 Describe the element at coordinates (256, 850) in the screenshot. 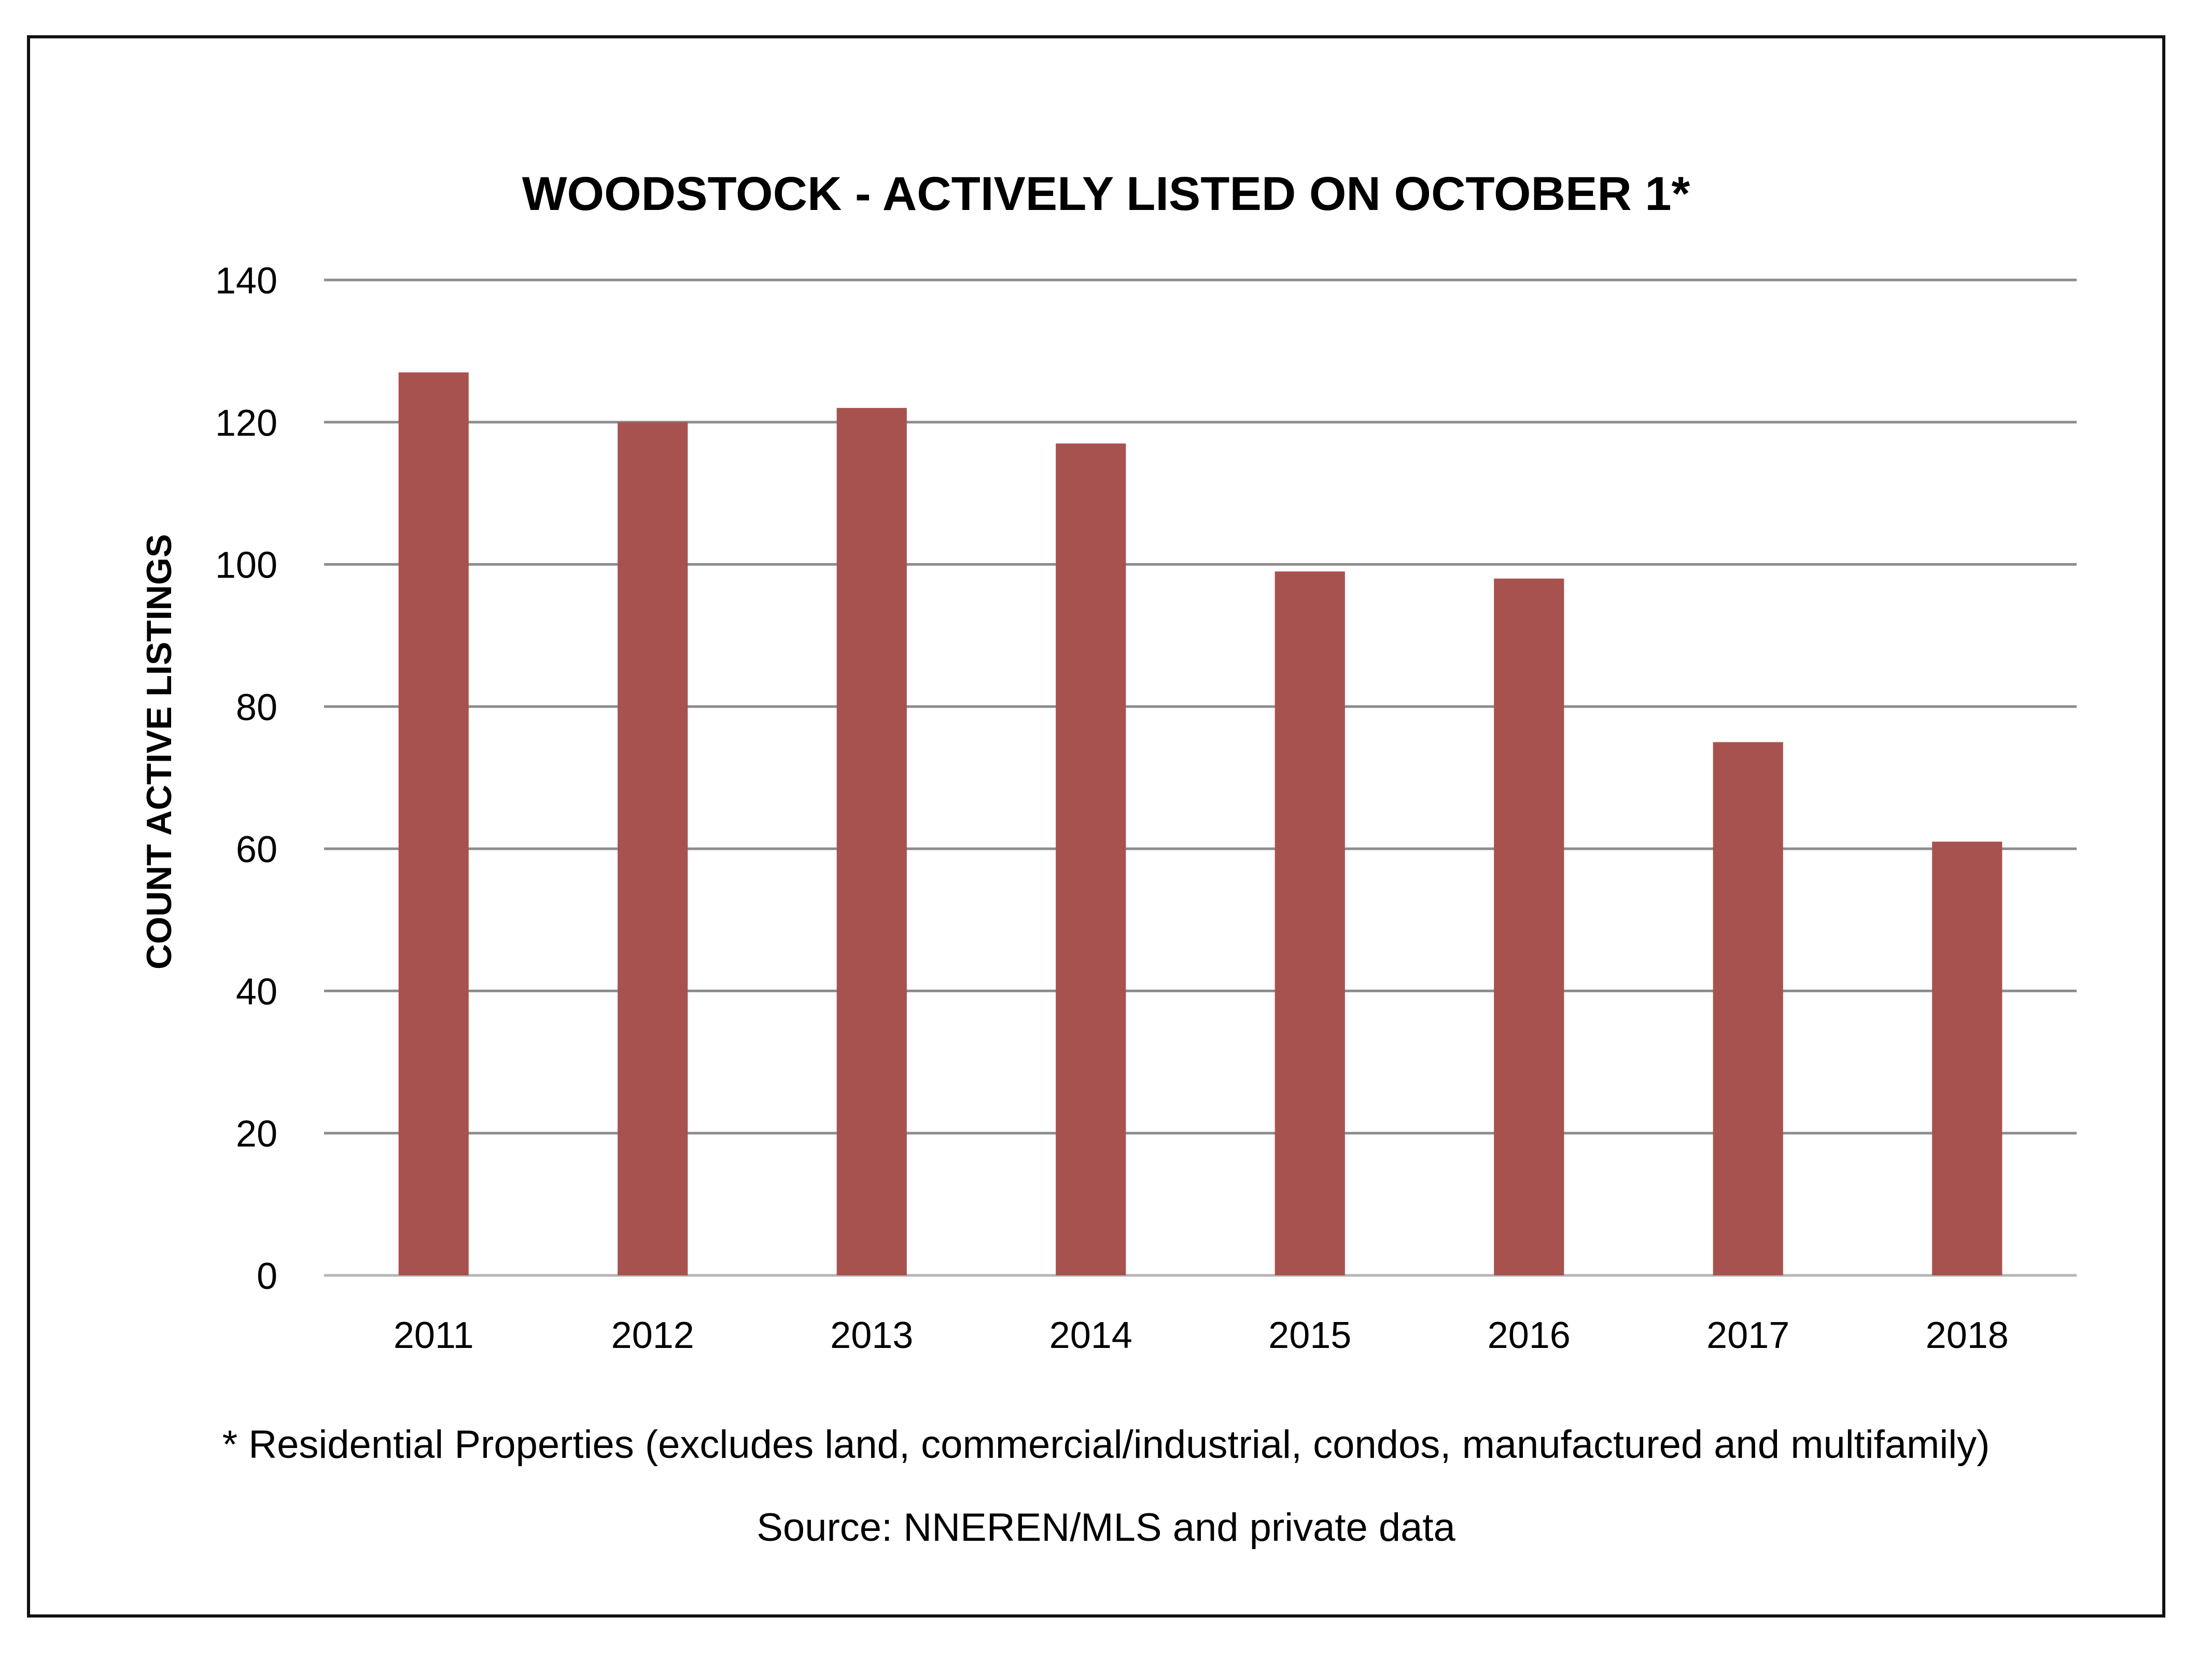

I see `y-tick-label: 60` at that location.